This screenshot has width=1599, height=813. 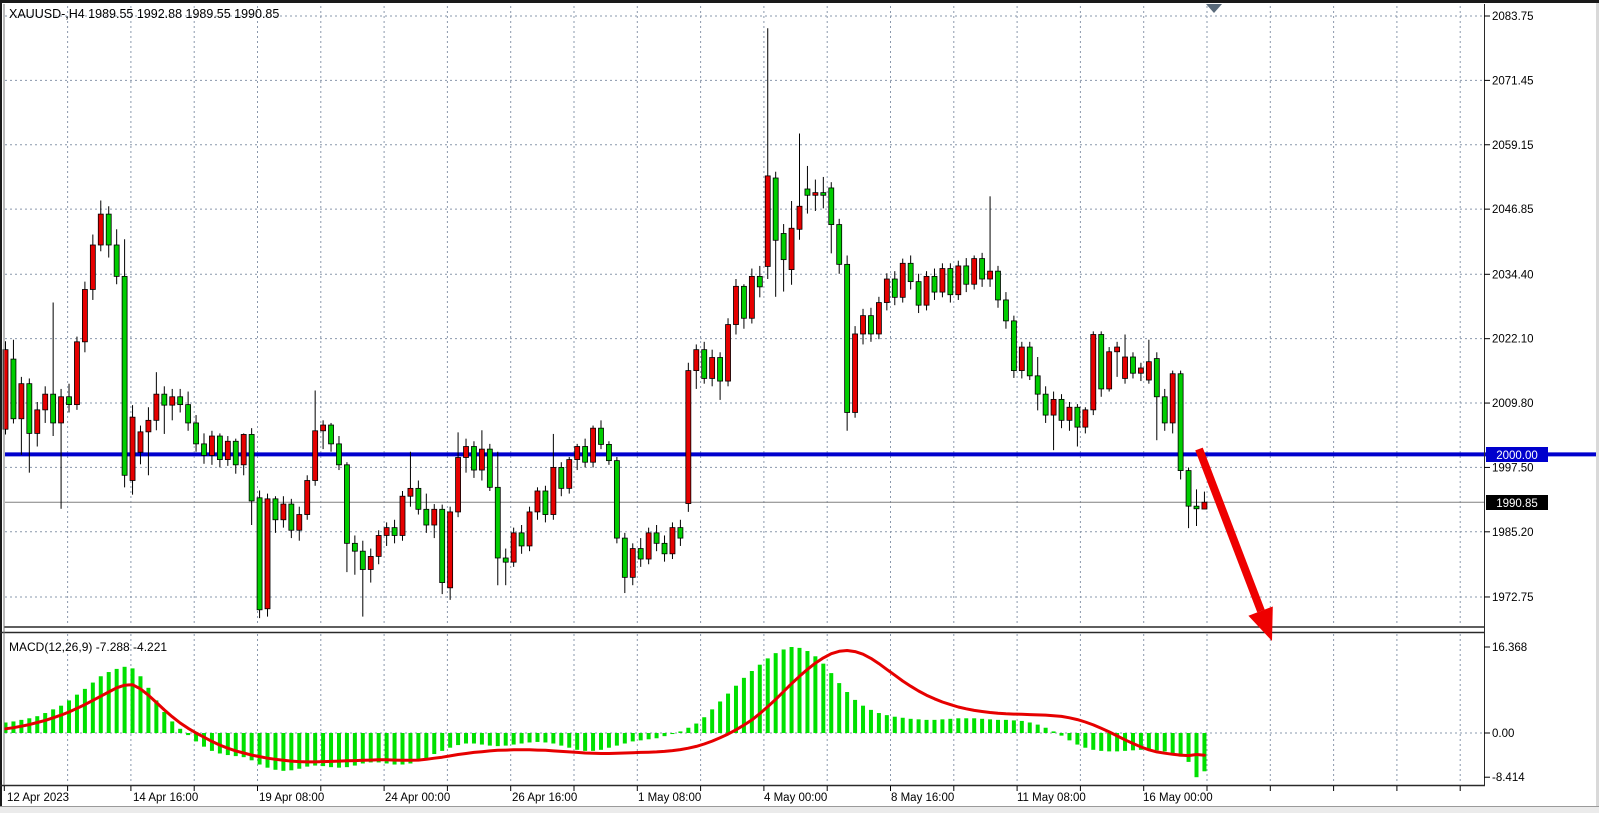 I want to click on price-axis-label: 2034.40, so click(x=1513, y=275).